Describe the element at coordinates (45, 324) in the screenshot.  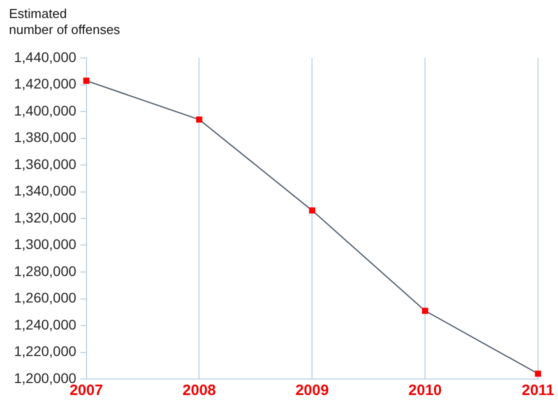
I see `y-tick-label: 1,240,000` at that location.